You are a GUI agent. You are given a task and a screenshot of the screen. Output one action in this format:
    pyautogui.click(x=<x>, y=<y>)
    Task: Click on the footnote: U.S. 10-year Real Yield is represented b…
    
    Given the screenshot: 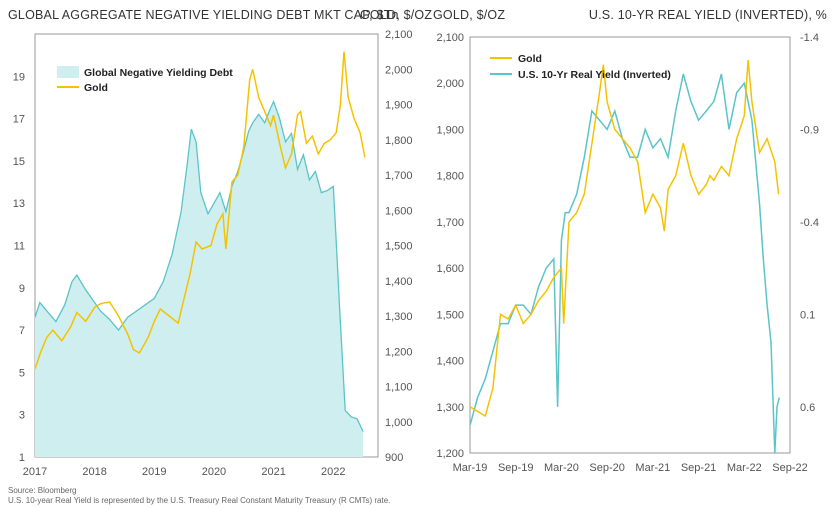 What is the action you would take?
    pyautogui.click(x=199, y=500)
    